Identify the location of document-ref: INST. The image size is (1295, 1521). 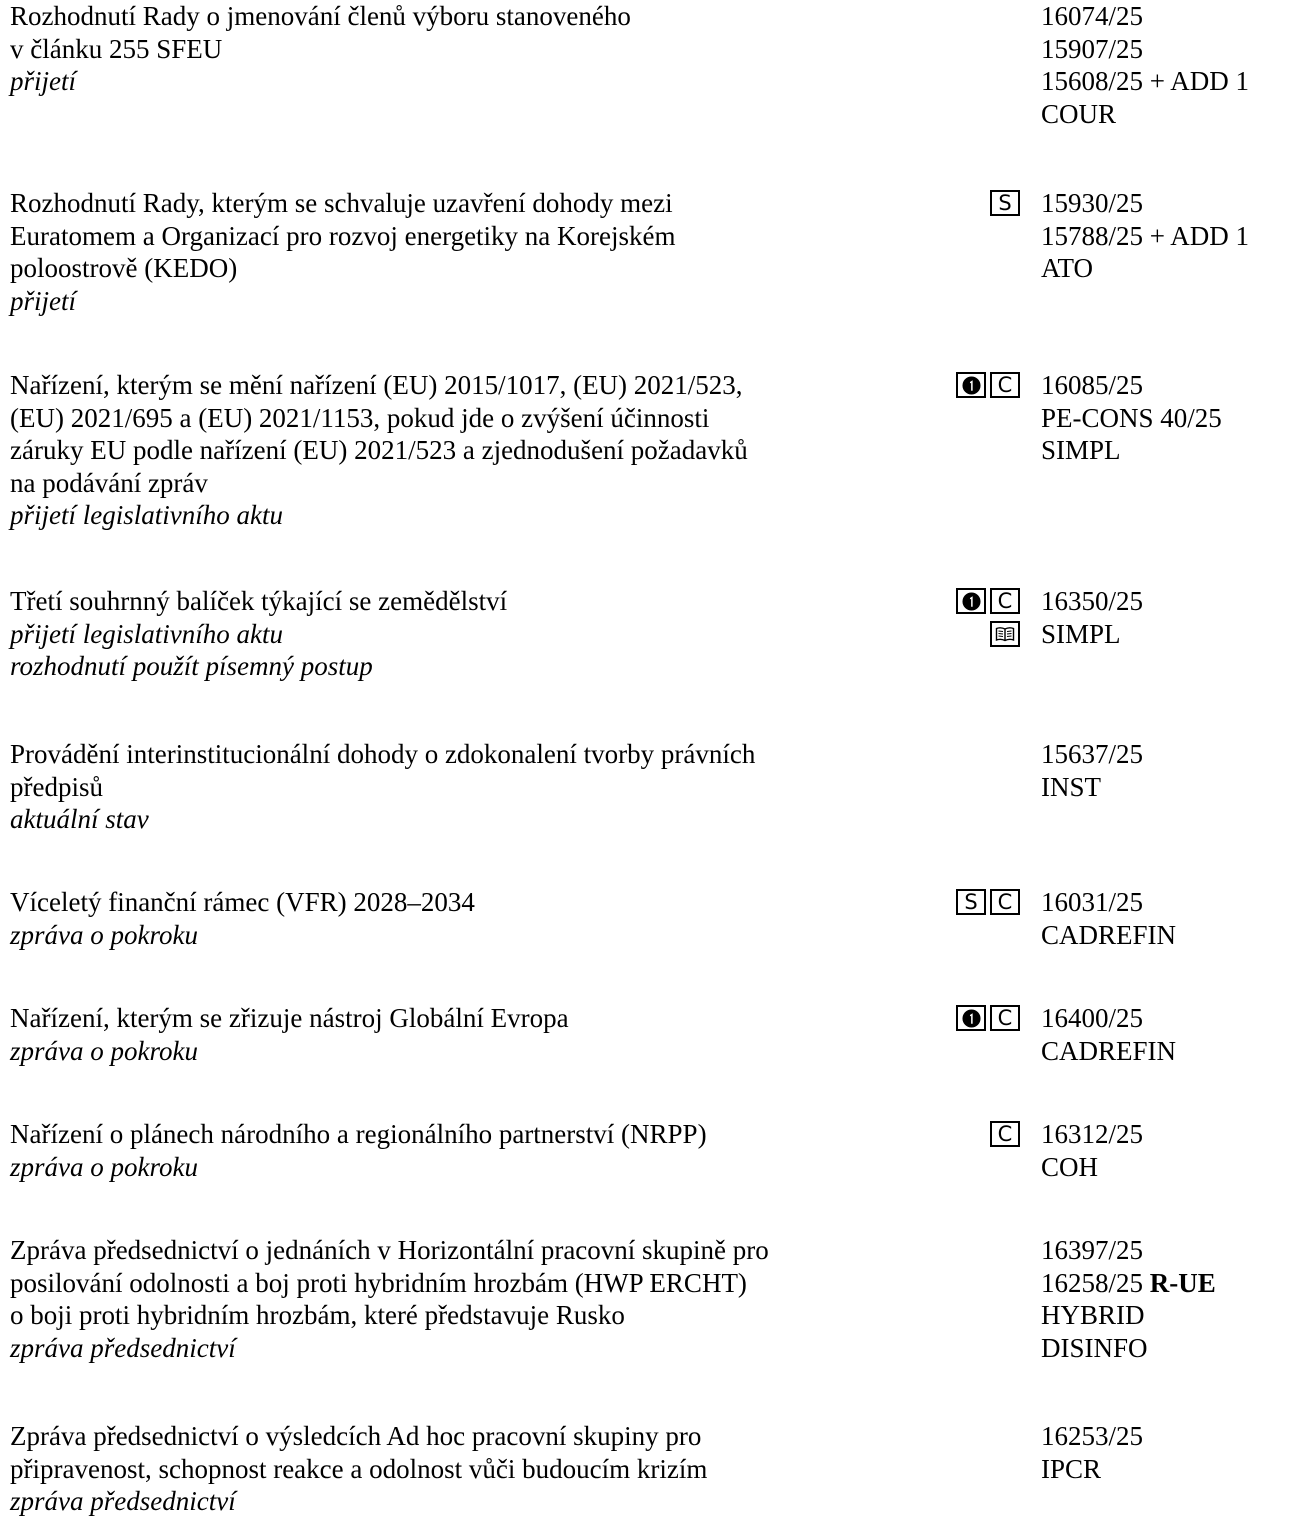
(1166, 787).